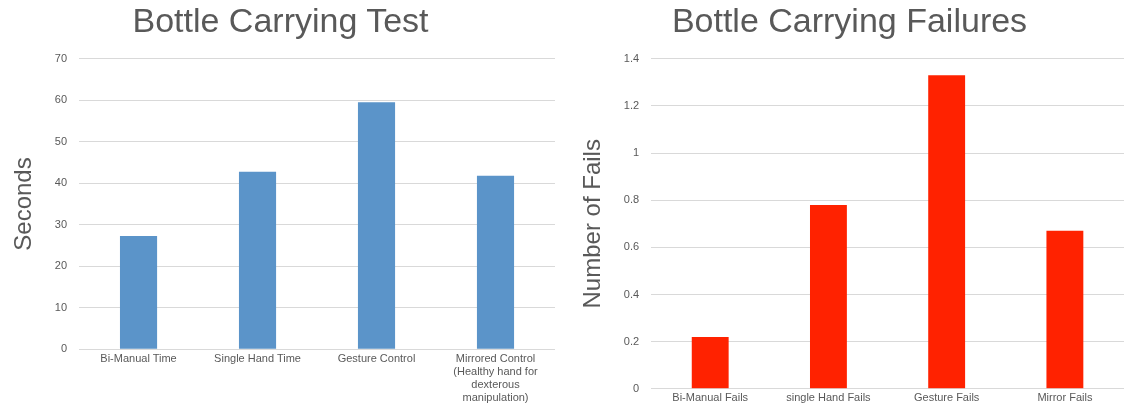  I want to click on x-tick-label: Single Hand Time, so click(257, 357).